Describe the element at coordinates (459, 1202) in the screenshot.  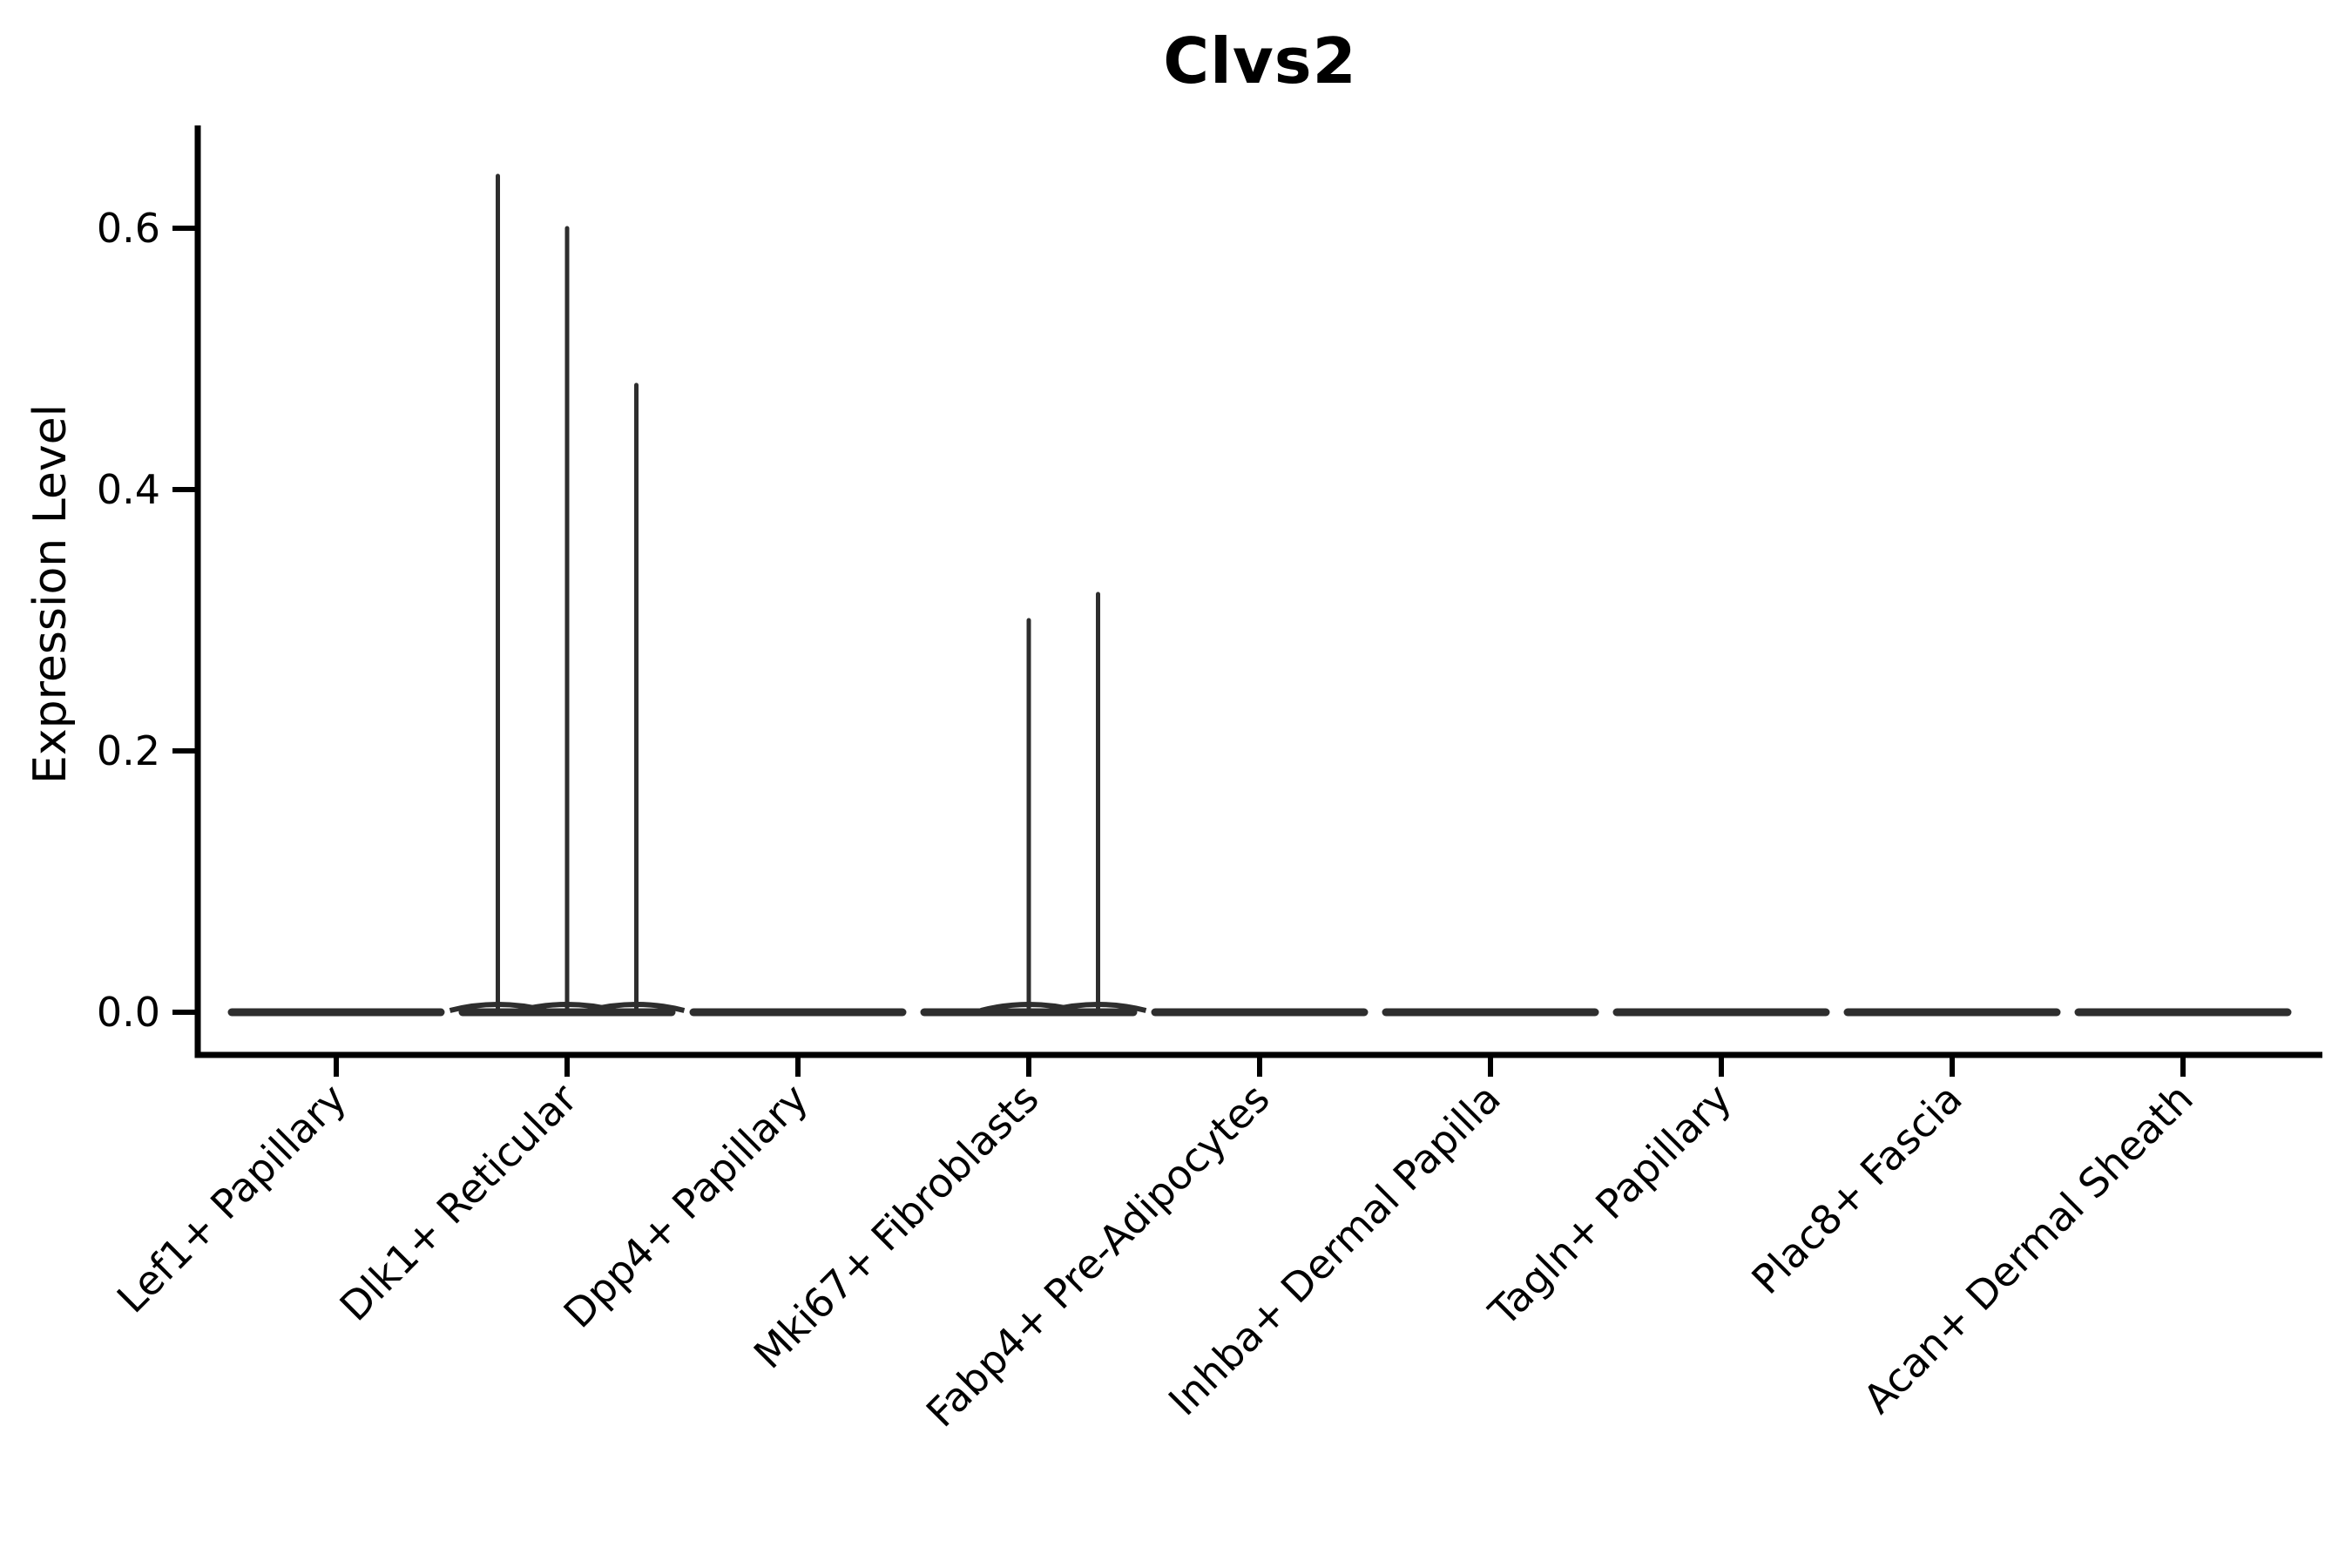
I see `x-tick-label: Dlk1+ Reticular` at that location.